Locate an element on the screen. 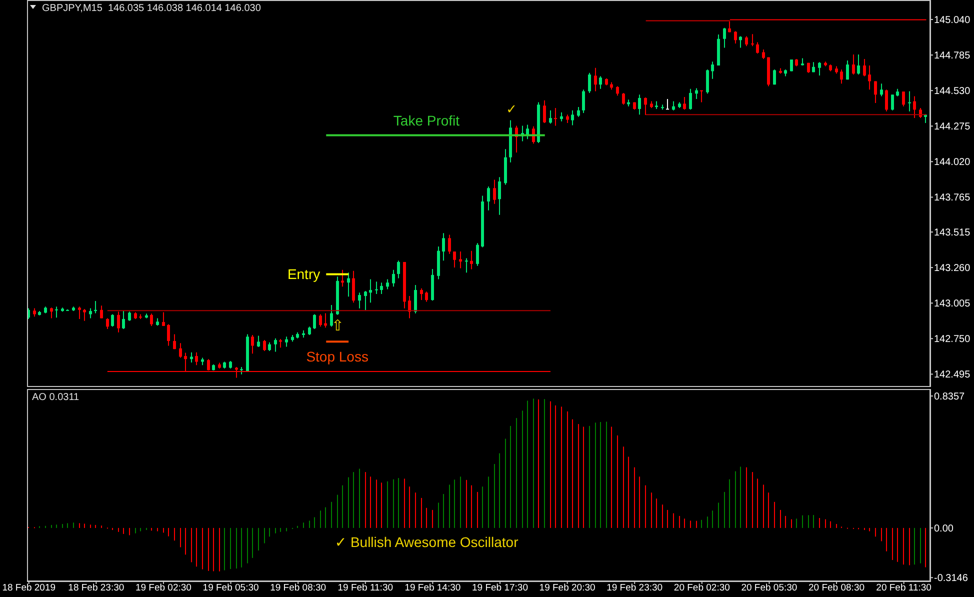 This screenshot has width=974, height=597. y-tick-label: 144.020 is located at coordinates (952, 162).